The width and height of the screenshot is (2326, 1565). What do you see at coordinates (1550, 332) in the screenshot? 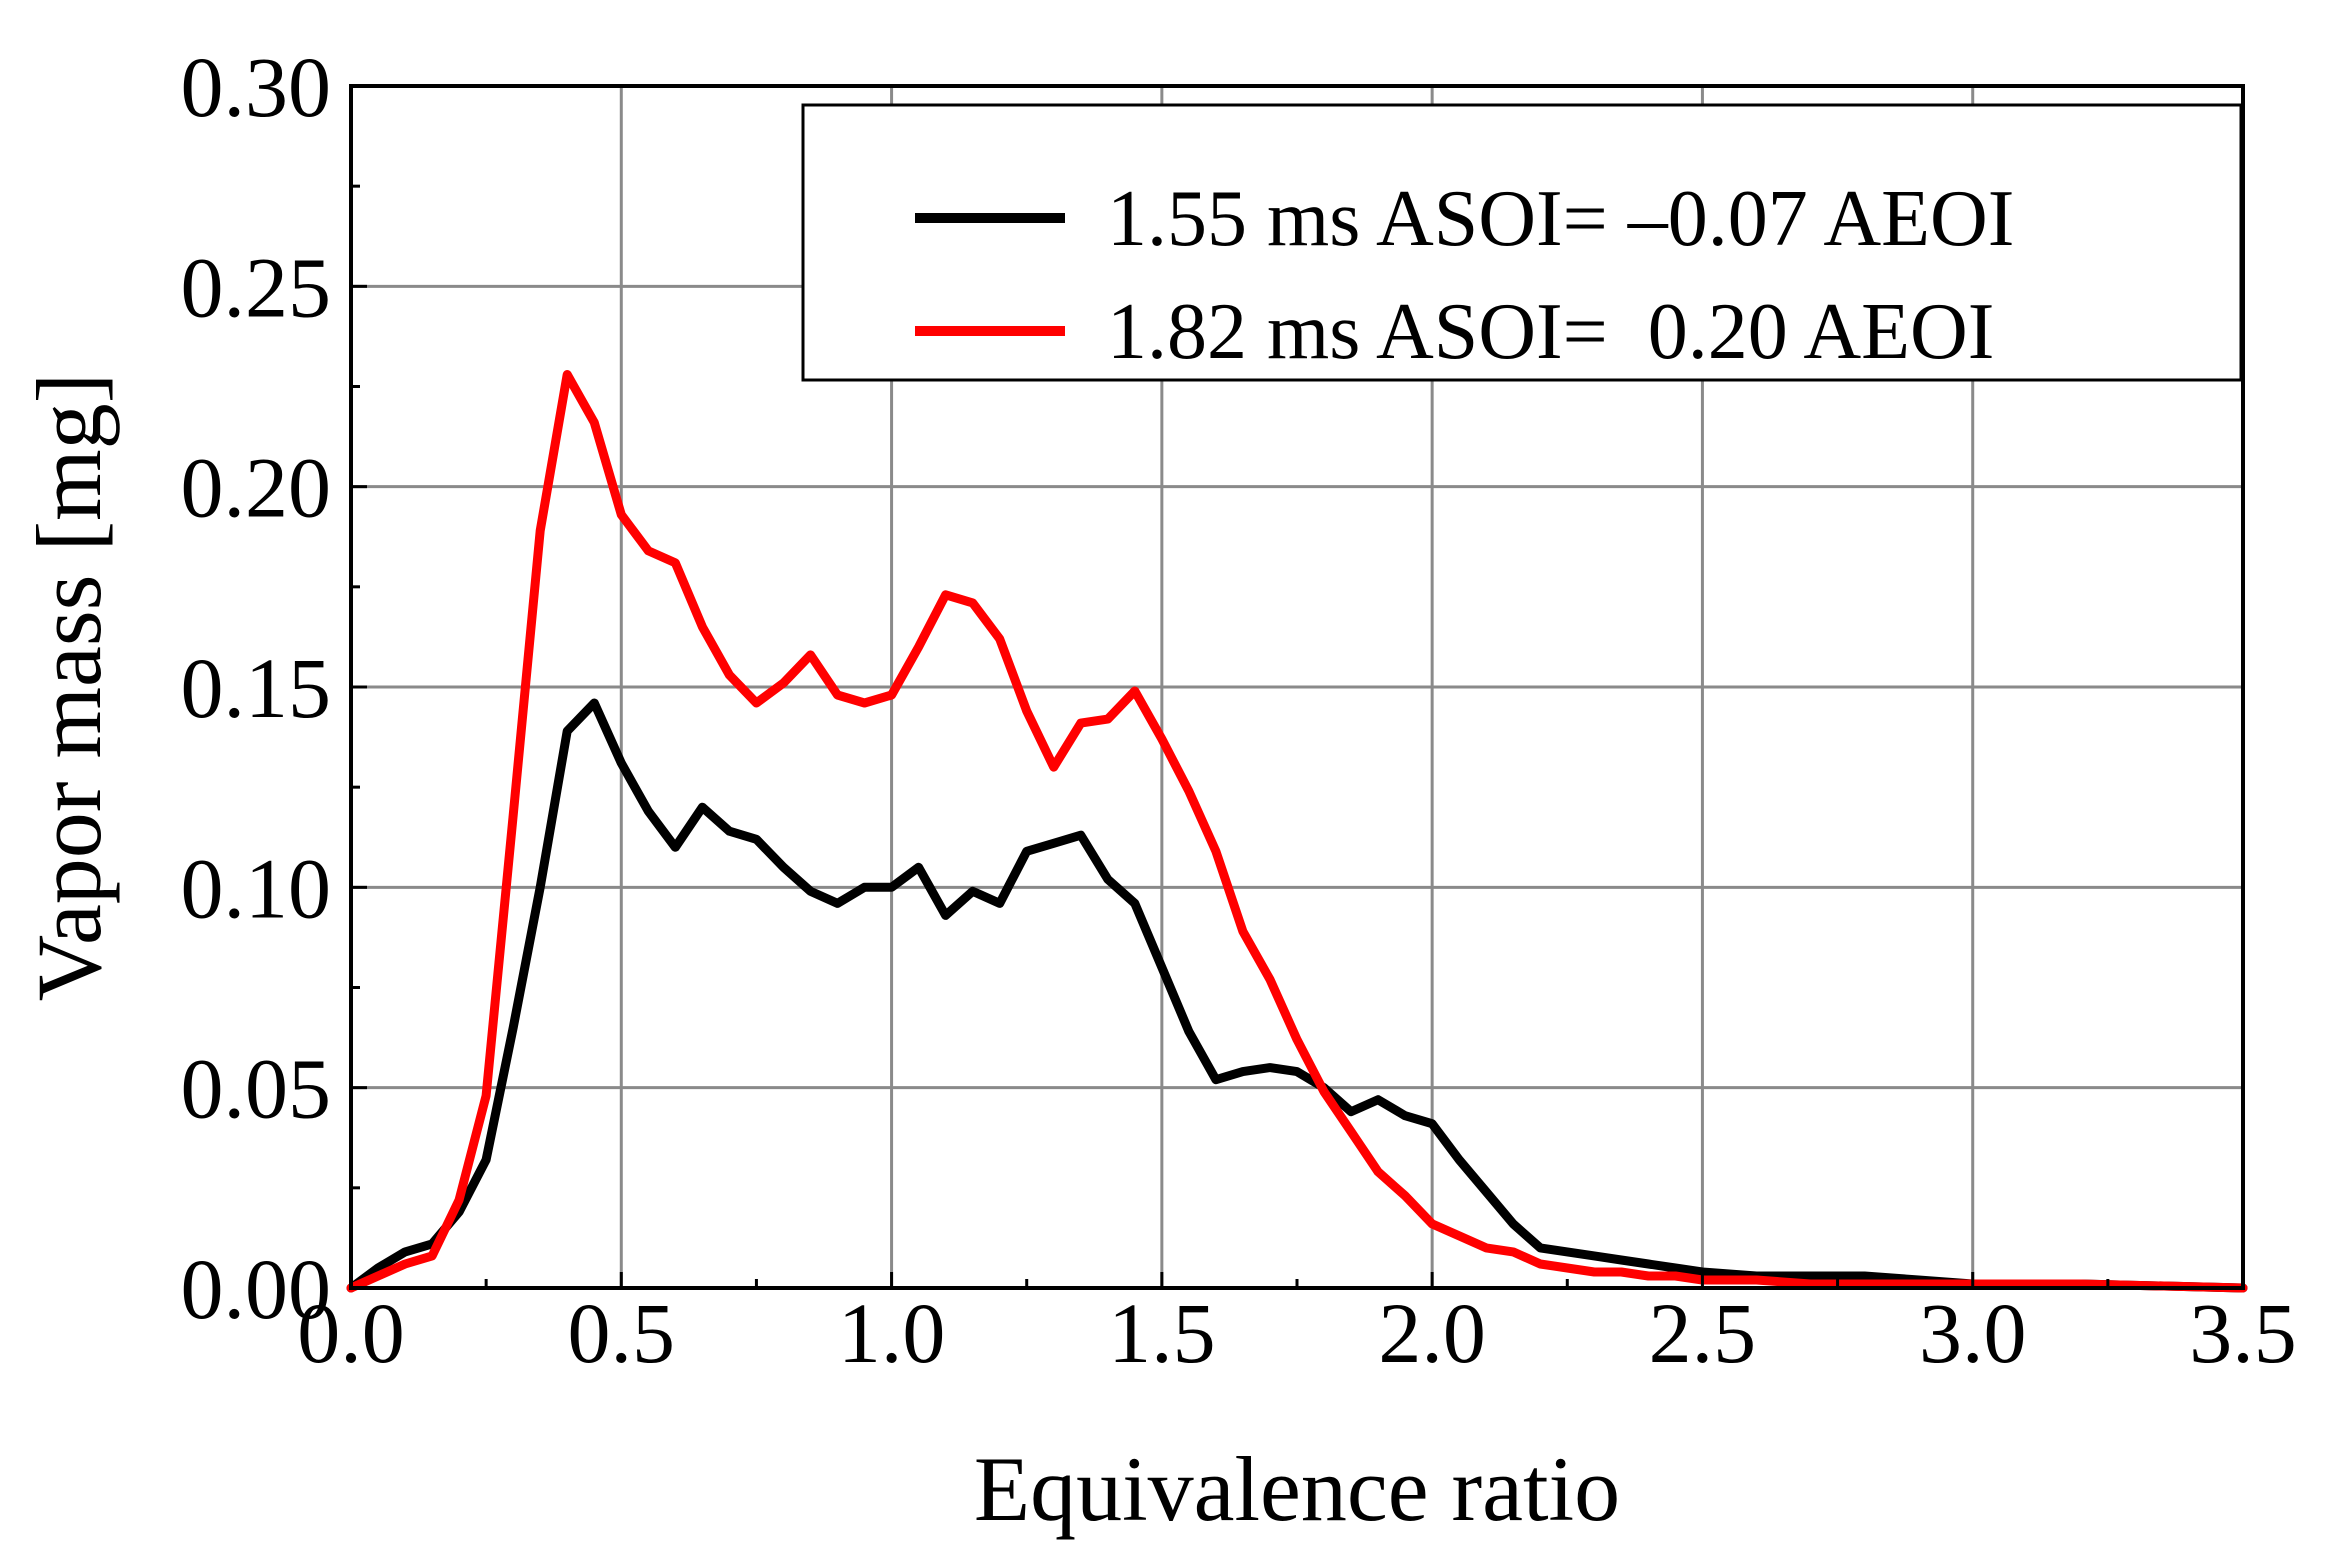
I see `legend-label-series-2: 1.82 ms ASOI= 0.20 AEOI` at bounding box center [1550, 332].